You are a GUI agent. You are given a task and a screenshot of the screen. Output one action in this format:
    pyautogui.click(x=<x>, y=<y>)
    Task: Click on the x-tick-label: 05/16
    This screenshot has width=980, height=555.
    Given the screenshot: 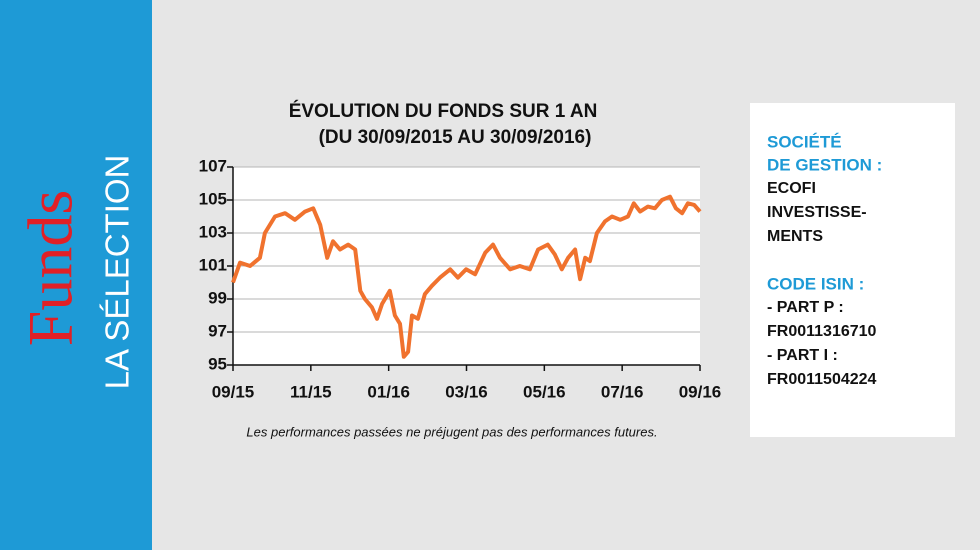 What is the action you would take?
    pyautogui.click(x=544, y=391)
    